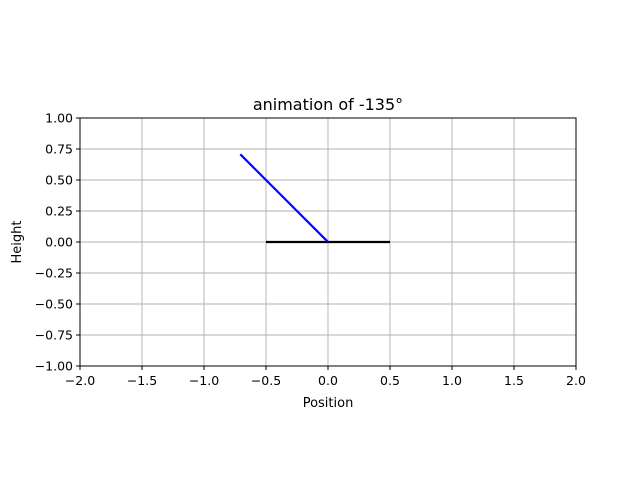 This screenshot has width=640, height=480. Describe the element at coordinates (59, 118) in the screenshot. I see `y-tick-label: 1.00` at that location.